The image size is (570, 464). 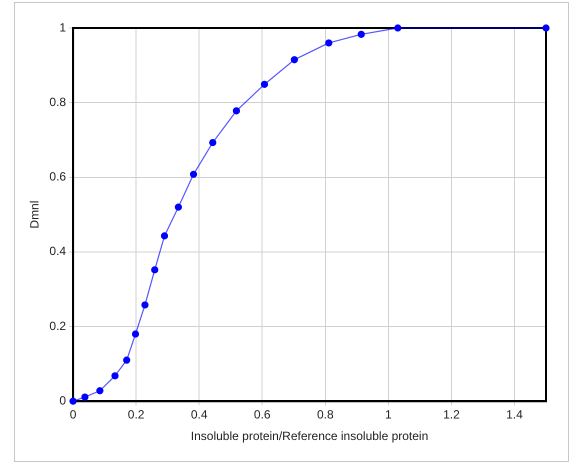 What do you see at coordinates (325, 415) in the screenshot?
I see `x-tick-label: 0.8` at bounding box center [325, 415].